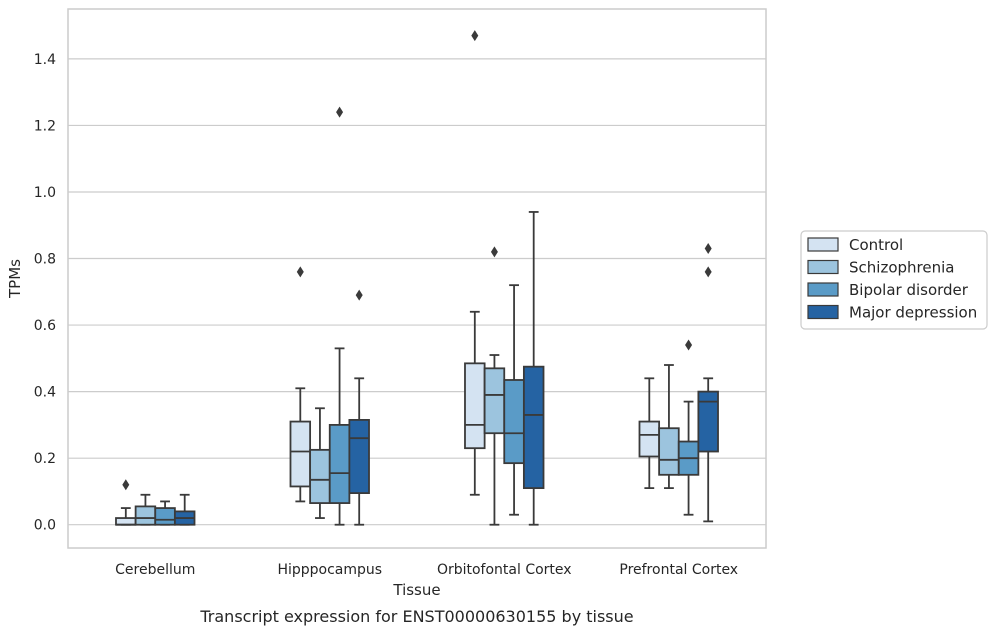  I want to click on y-tick-label: 1.4, so click(45, 60).